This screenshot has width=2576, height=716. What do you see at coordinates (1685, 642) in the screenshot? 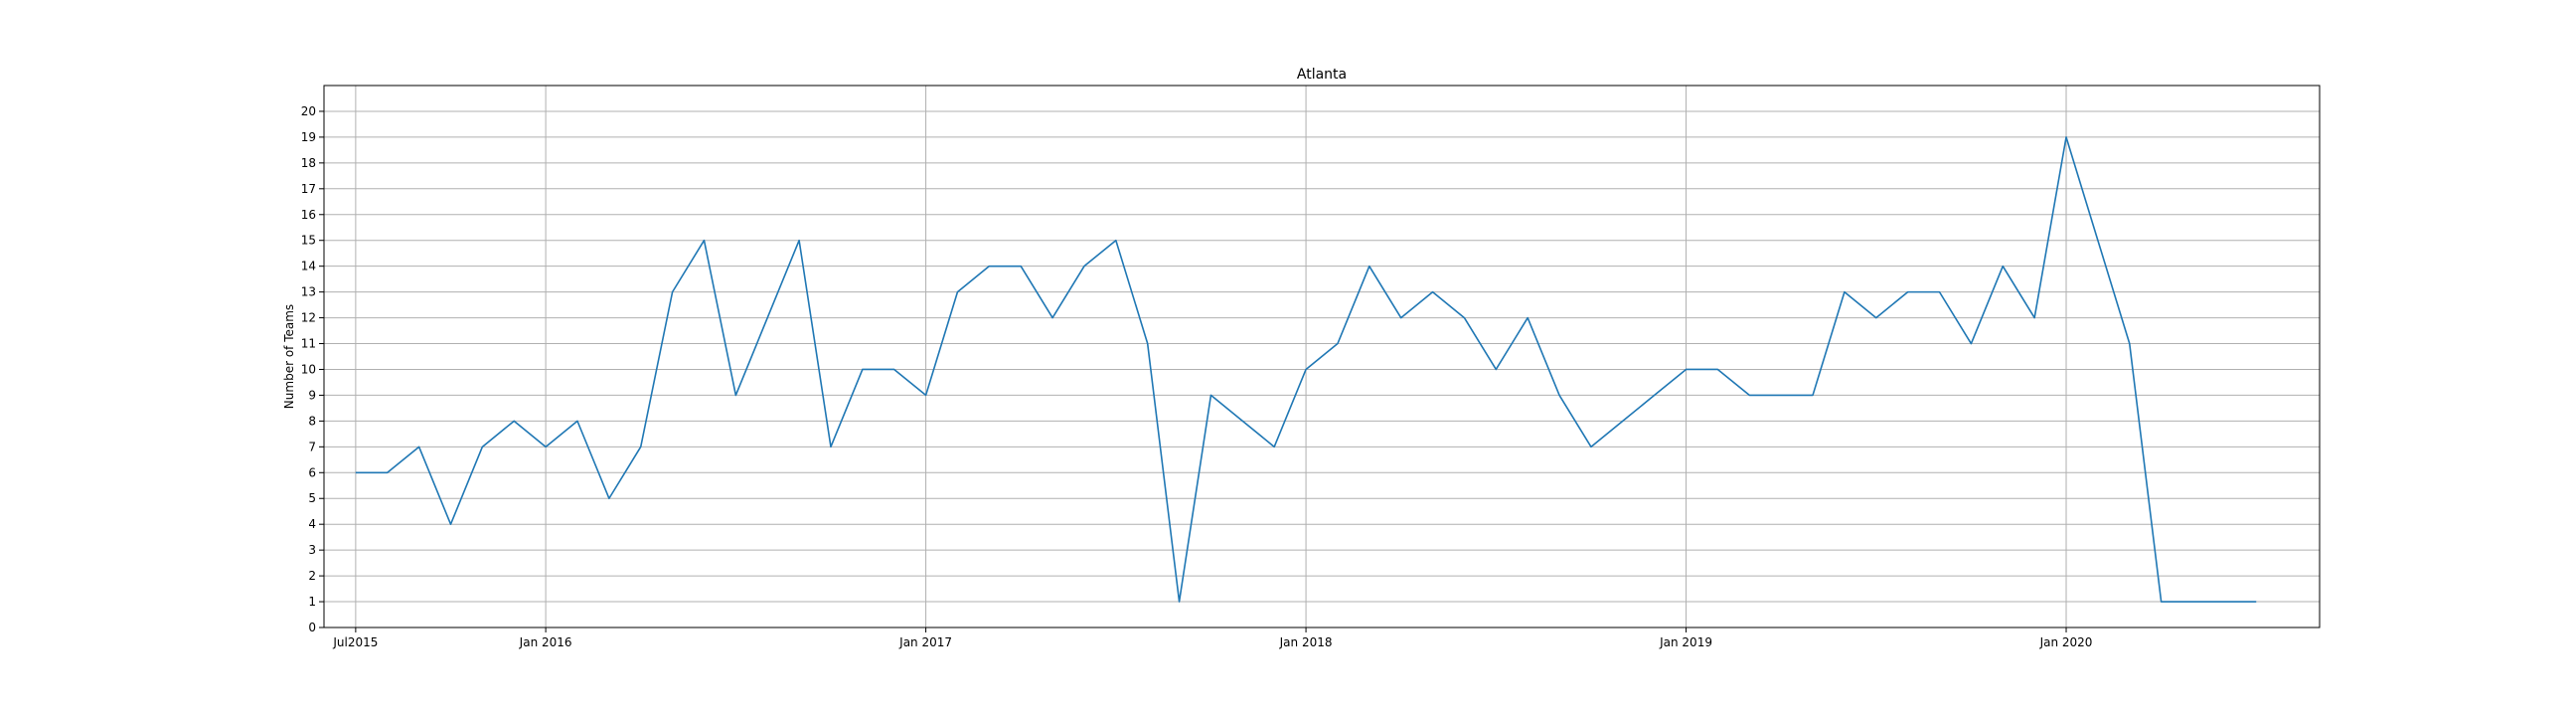
I see `x-tick-label: Jan 2019` at bounding box center [1685, 642].